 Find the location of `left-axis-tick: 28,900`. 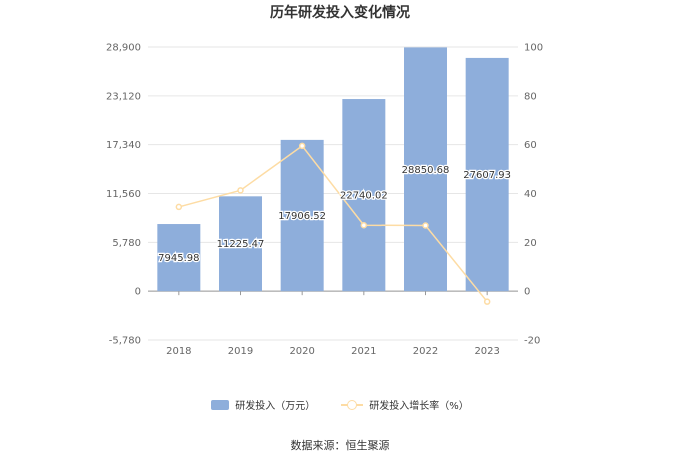

left-axis-tick: 28,900 is located at coordinates (123, 48).